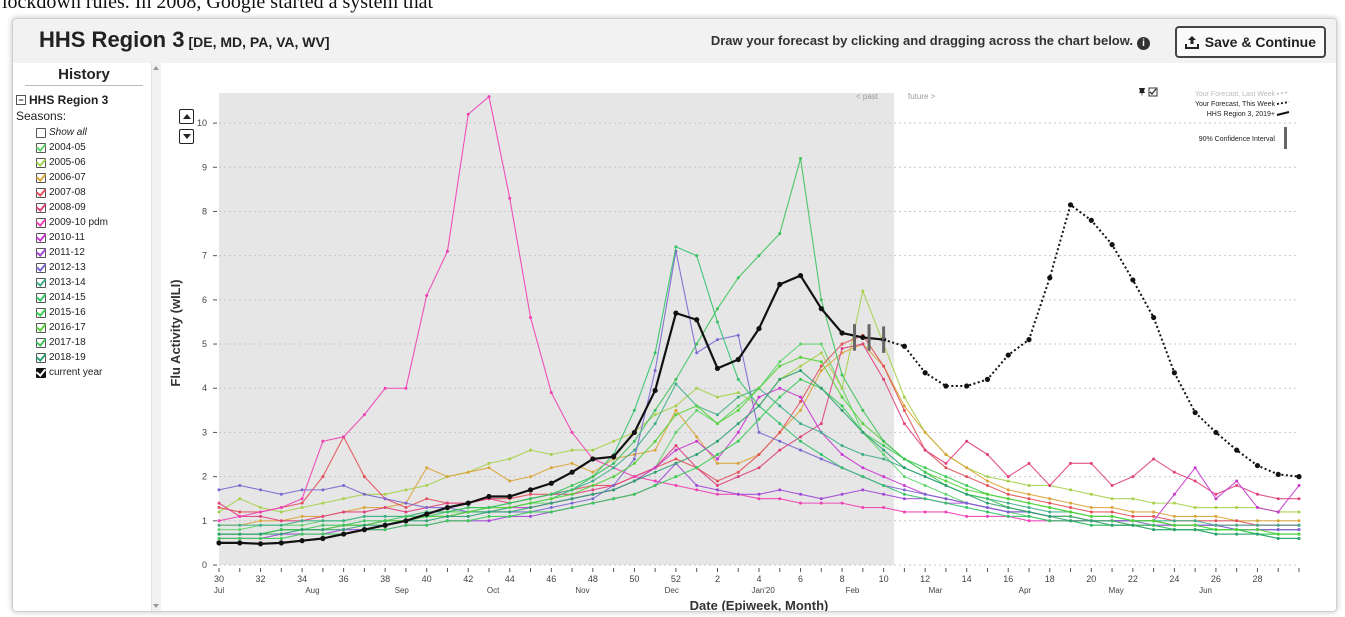 The image size is (1345, 617). I want to click on season-checkbox-row: 2005-06, so click(72, 162).